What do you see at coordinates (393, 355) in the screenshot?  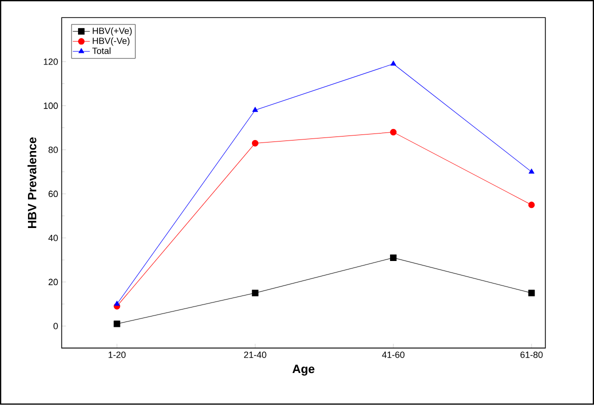 I see `x-tick-label: 41-60` at bounding box center [393, 355].